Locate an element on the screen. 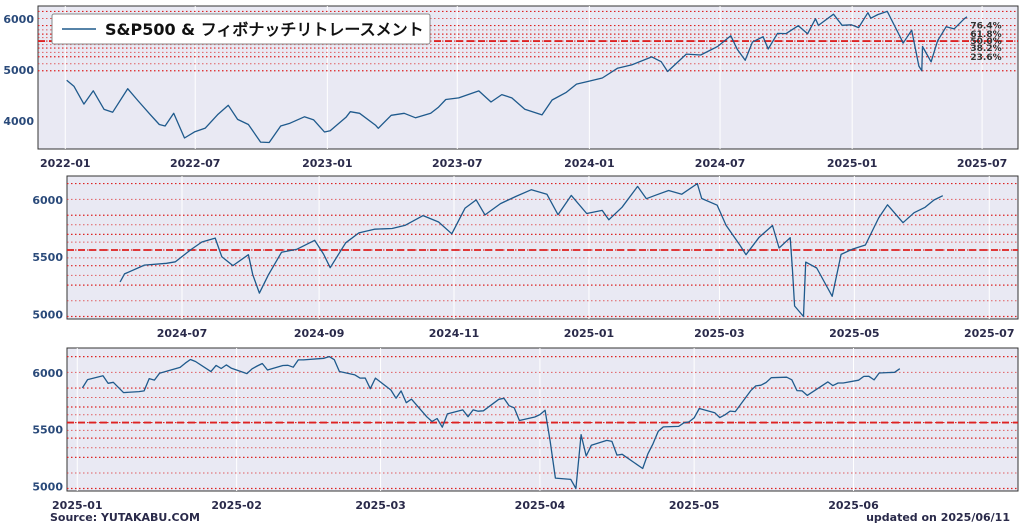  fib-level-label: 76.4% is located at coordinates (985, 27).